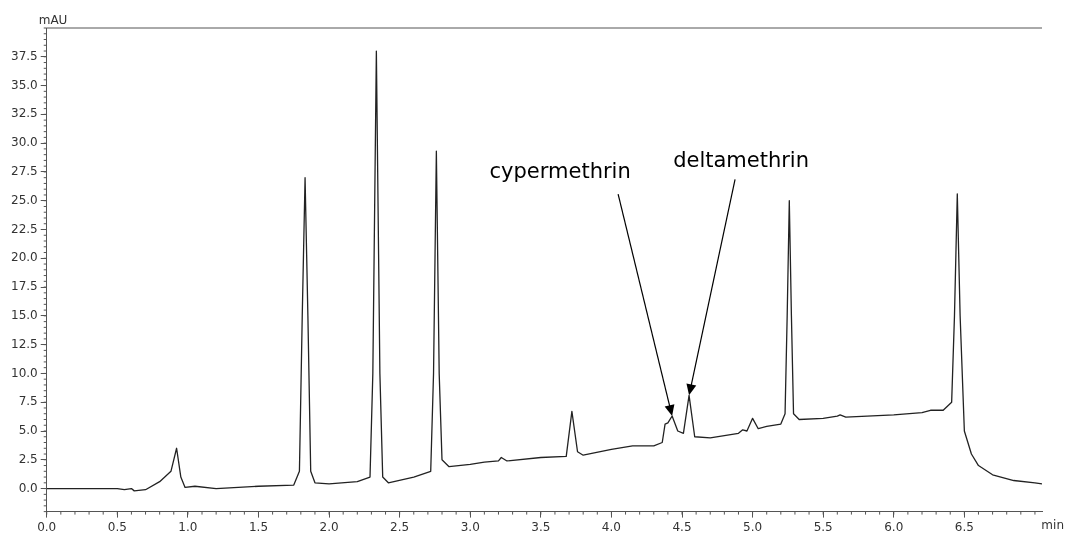 The height and width of the screenshot is (547, 1066). Describe the element at coordinates (24, 55) in the screenshot. I see `y-tick-label: 37.5` at that location.